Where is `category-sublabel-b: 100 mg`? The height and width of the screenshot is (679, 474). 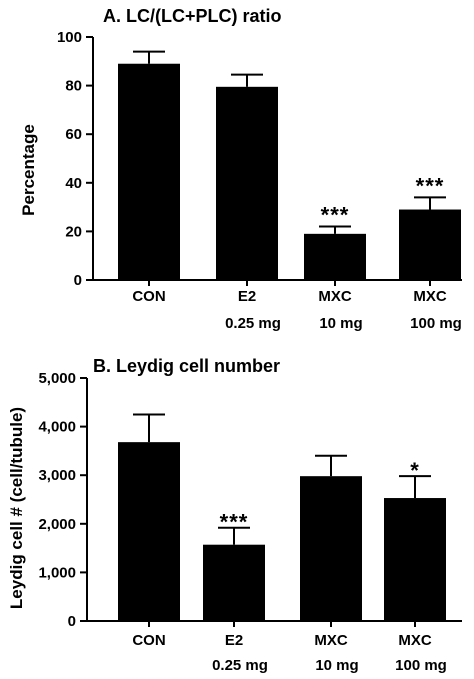 category-sublabel-b: 100 mg is located at coordinates (421, 665).